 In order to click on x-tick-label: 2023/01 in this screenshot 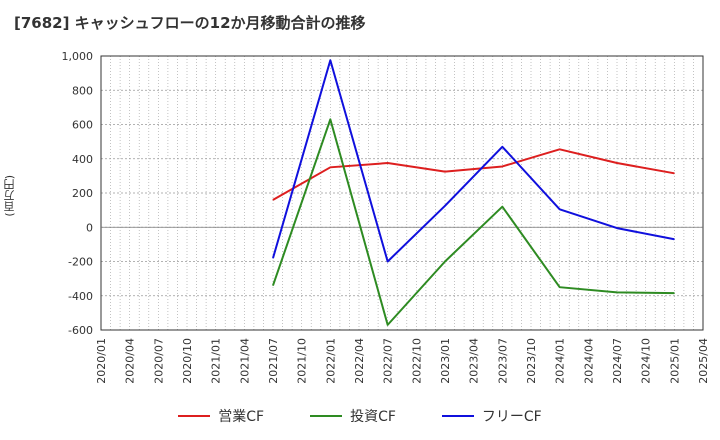, I will do `click(445, 361)`.